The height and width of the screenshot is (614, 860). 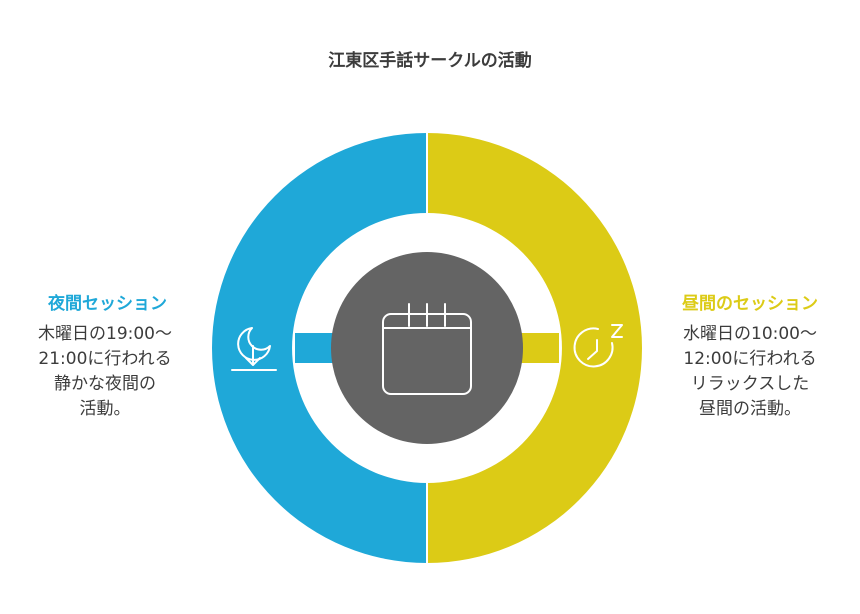 What do you see at coordinates (750, 384) in the screenshot?
I see `description-line: リラックスした` at bounding box center [750, 384].